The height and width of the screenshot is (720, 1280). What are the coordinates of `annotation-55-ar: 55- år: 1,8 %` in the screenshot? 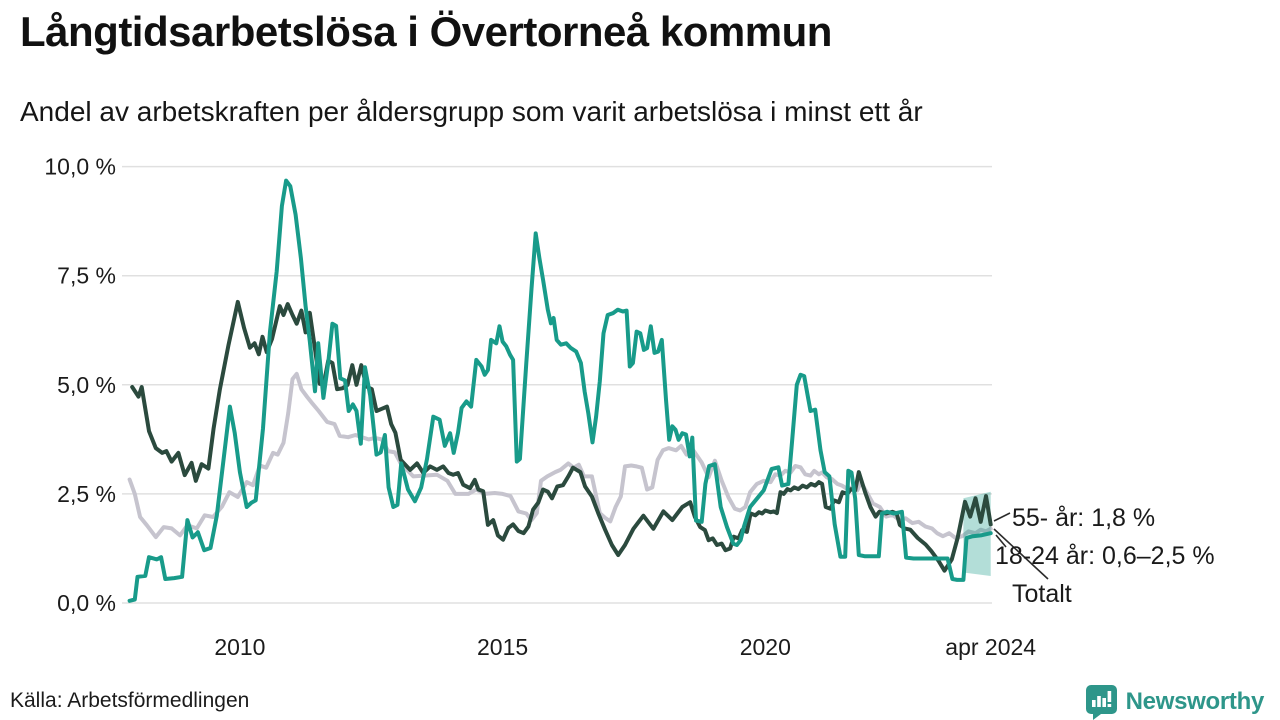 It's located at (1084, 518).